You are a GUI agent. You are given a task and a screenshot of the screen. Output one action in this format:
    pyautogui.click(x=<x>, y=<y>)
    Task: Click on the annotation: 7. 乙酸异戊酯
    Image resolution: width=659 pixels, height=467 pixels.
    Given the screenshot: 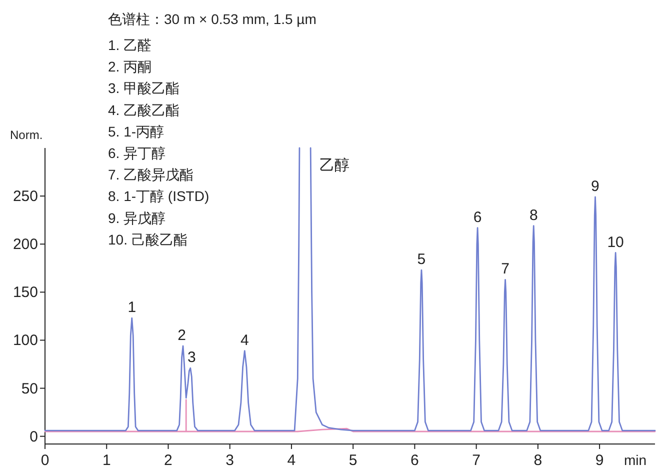 What is the action you would take?
    pyautogui.click(x=151, y=174)
    